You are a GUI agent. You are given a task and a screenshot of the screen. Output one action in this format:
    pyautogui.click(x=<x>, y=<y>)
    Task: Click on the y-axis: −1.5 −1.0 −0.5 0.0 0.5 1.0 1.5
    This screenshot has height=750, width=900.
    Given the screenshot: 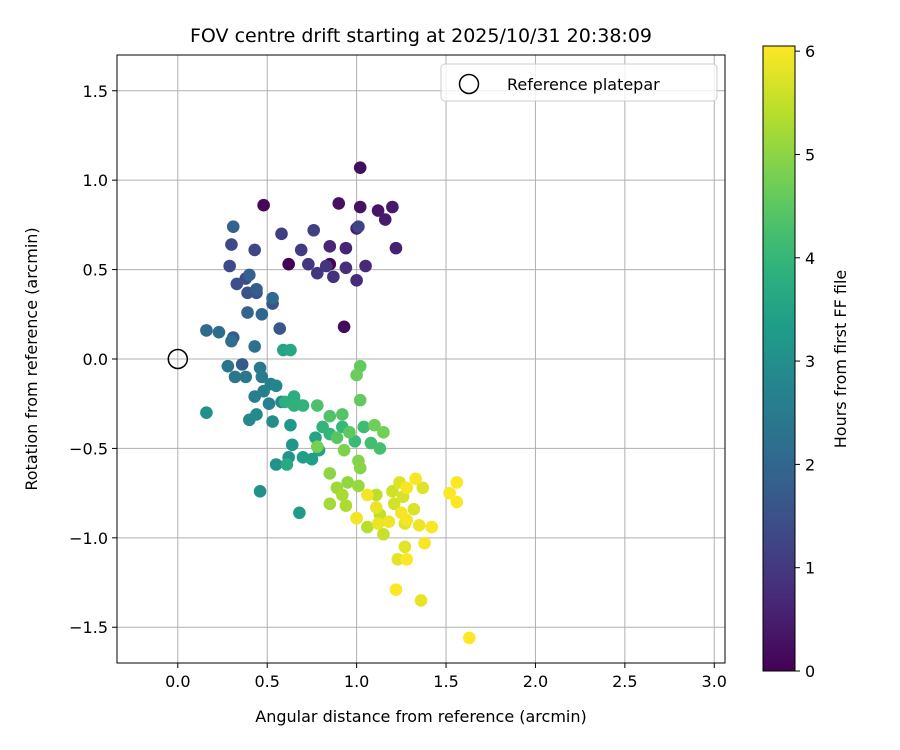 What is the action you would take?
    pyautogui.click(x=93, y=359)
    